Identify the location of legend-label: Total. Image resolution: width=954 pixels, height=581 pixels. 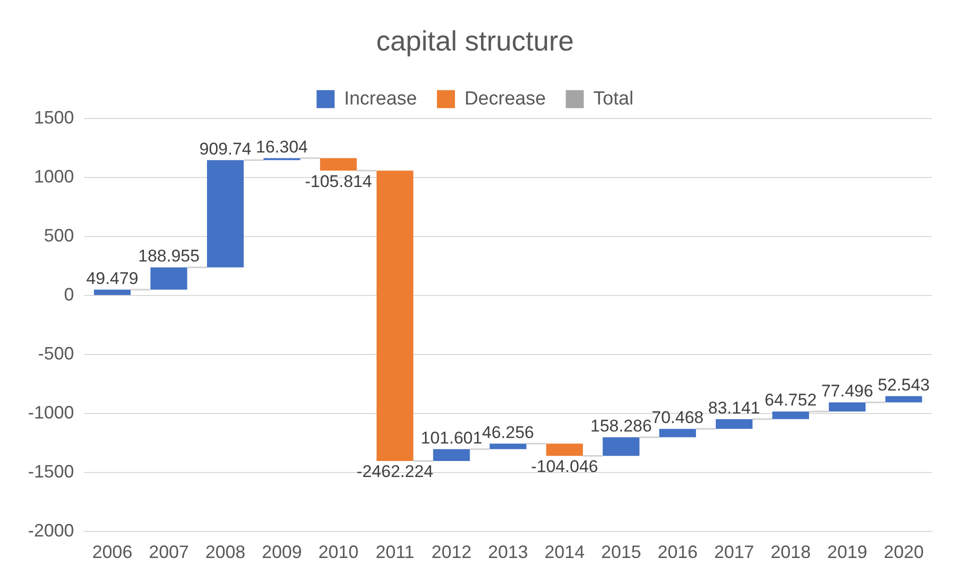
(613, 99).